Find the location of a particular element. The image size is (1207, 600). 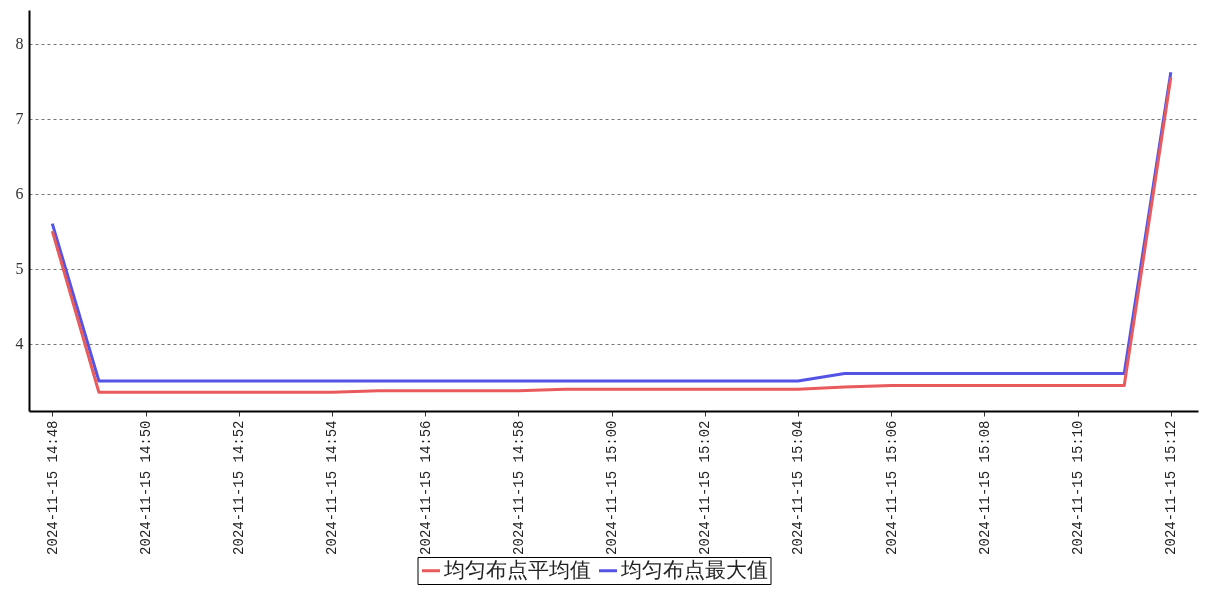

x-tick-label: 2024-11-15 14:58 is located at coordinates (518, 487).